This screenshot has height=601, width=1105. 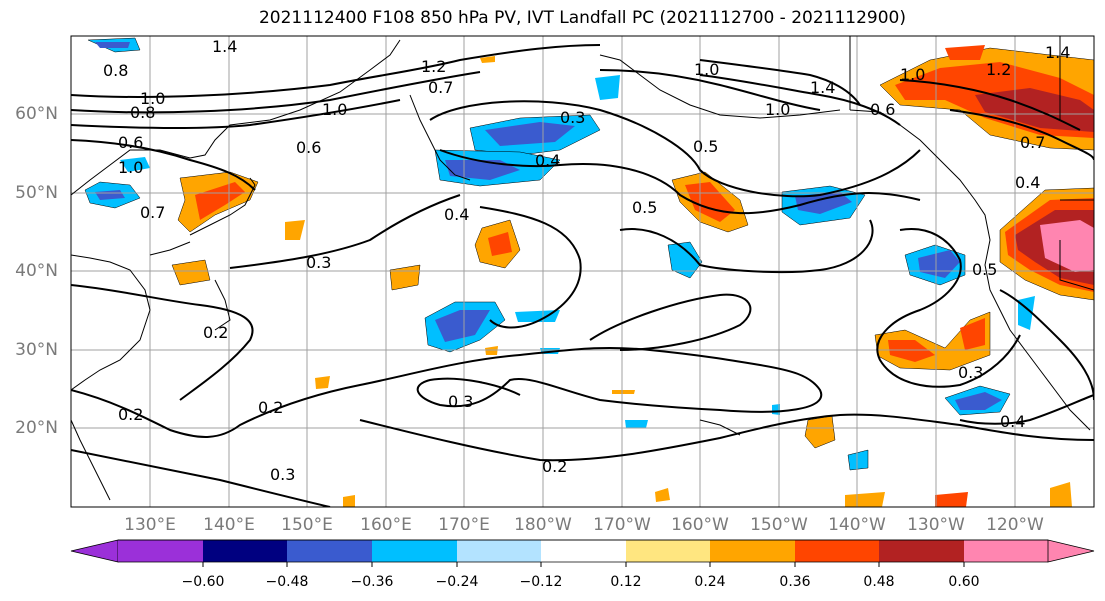 I want to click on lat-label: 30°N, so click(x=36, y=350).